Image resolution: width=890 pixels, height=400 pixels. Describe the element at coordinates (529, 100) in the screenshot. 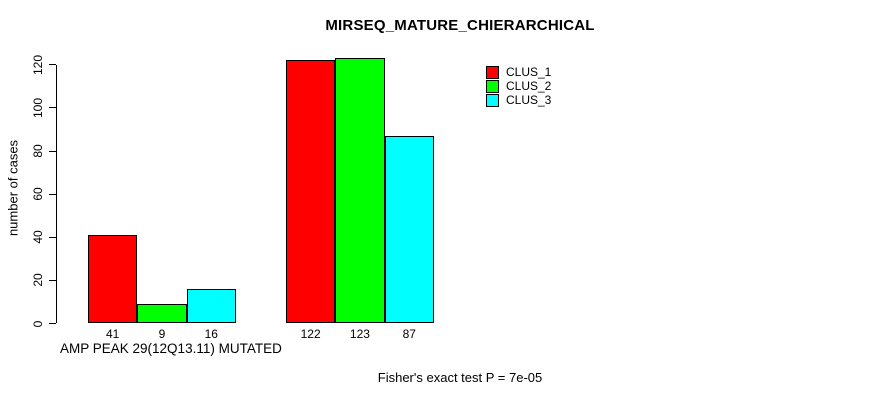

I see `legend-label: CLUS_3` at that location.